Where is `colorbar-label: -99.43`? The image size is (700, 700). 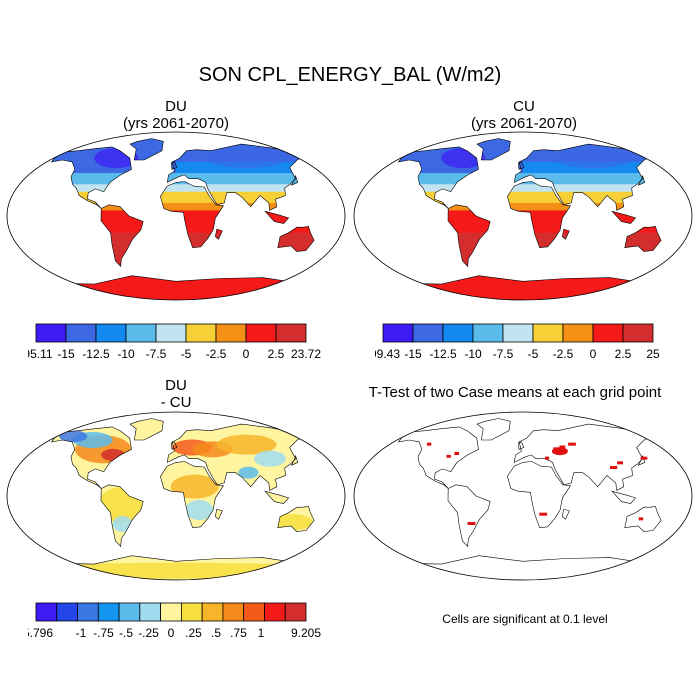
colorbar-label: -99.43 is located at coordinates (387, 354).